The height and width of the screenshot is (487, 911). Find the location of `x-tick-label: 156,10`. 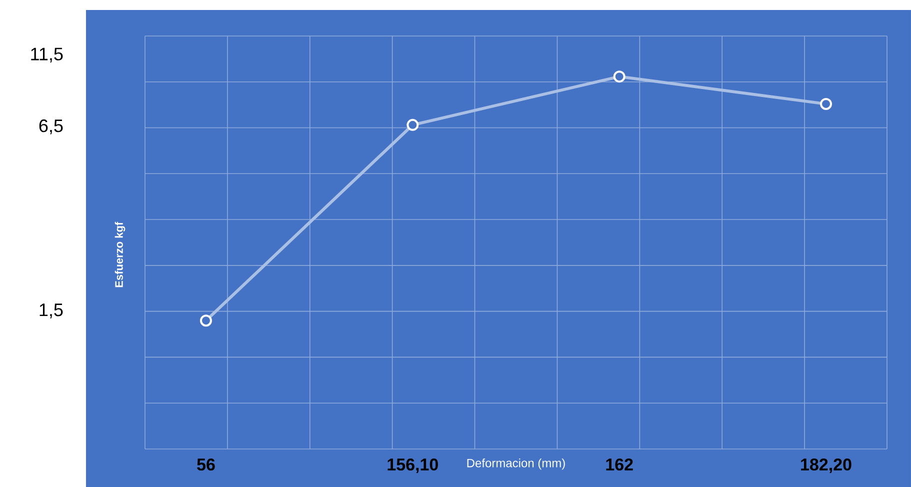

x-tick-label: 156,10 is located at coordinates (413, 466).